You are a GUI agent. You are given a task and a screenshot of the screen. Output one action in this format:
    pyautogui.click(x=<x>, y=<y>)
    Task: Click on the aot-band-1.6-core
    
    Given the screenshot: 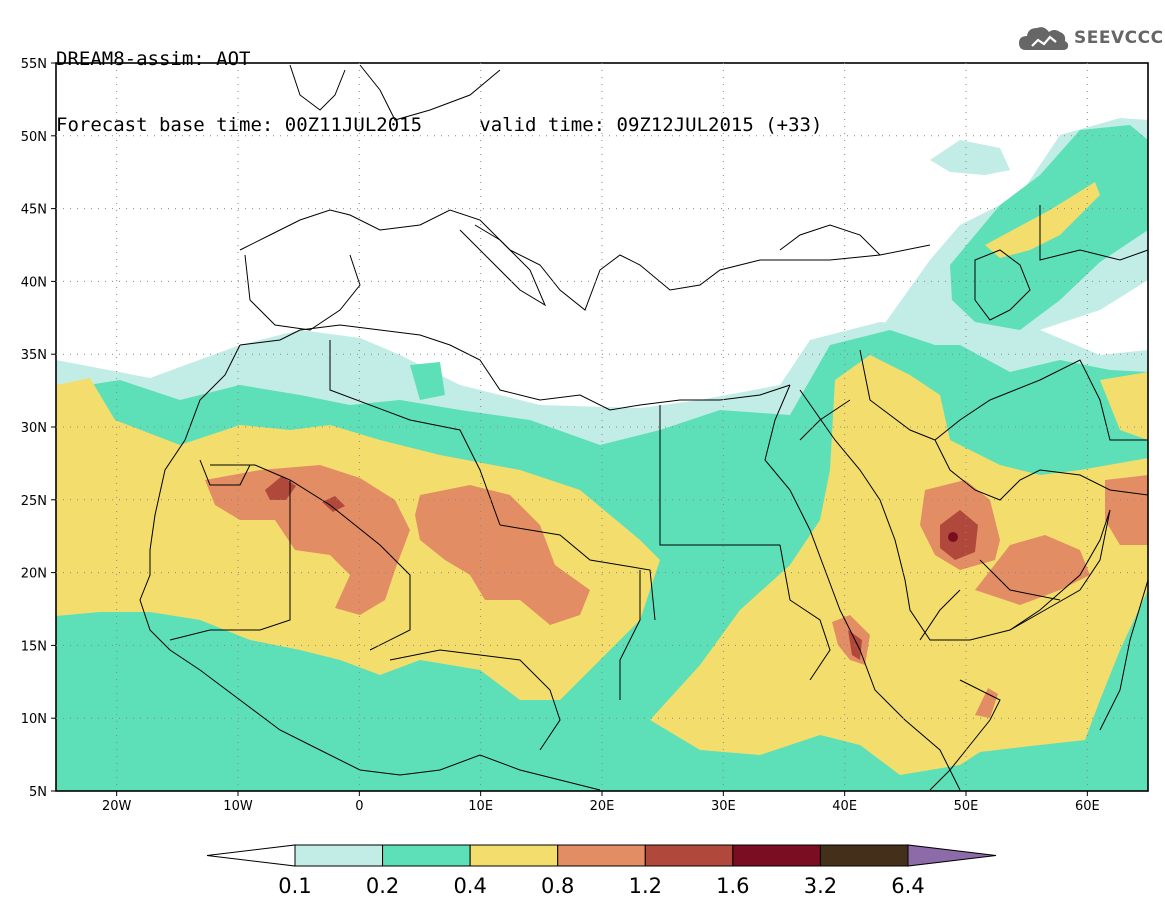 What is the action you would take?
    pyautogui.click(x=953, y=537)
    